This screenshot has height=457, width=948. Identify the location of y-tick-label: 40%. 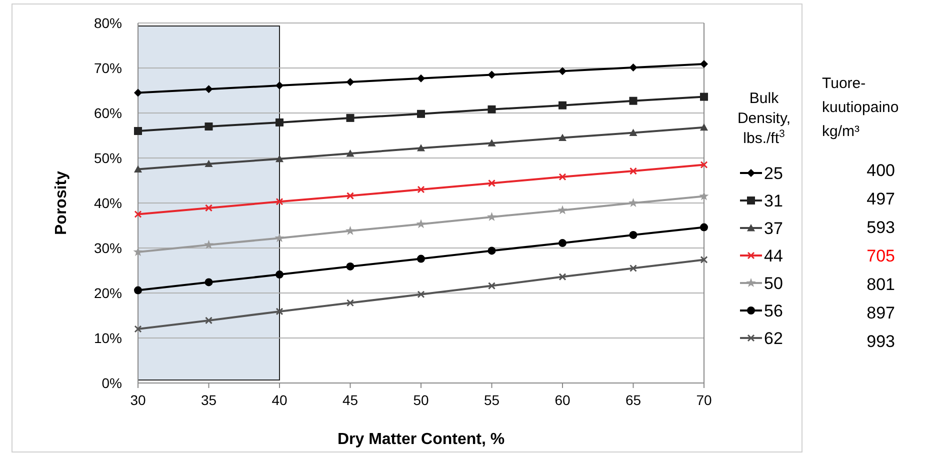
(108, 203).